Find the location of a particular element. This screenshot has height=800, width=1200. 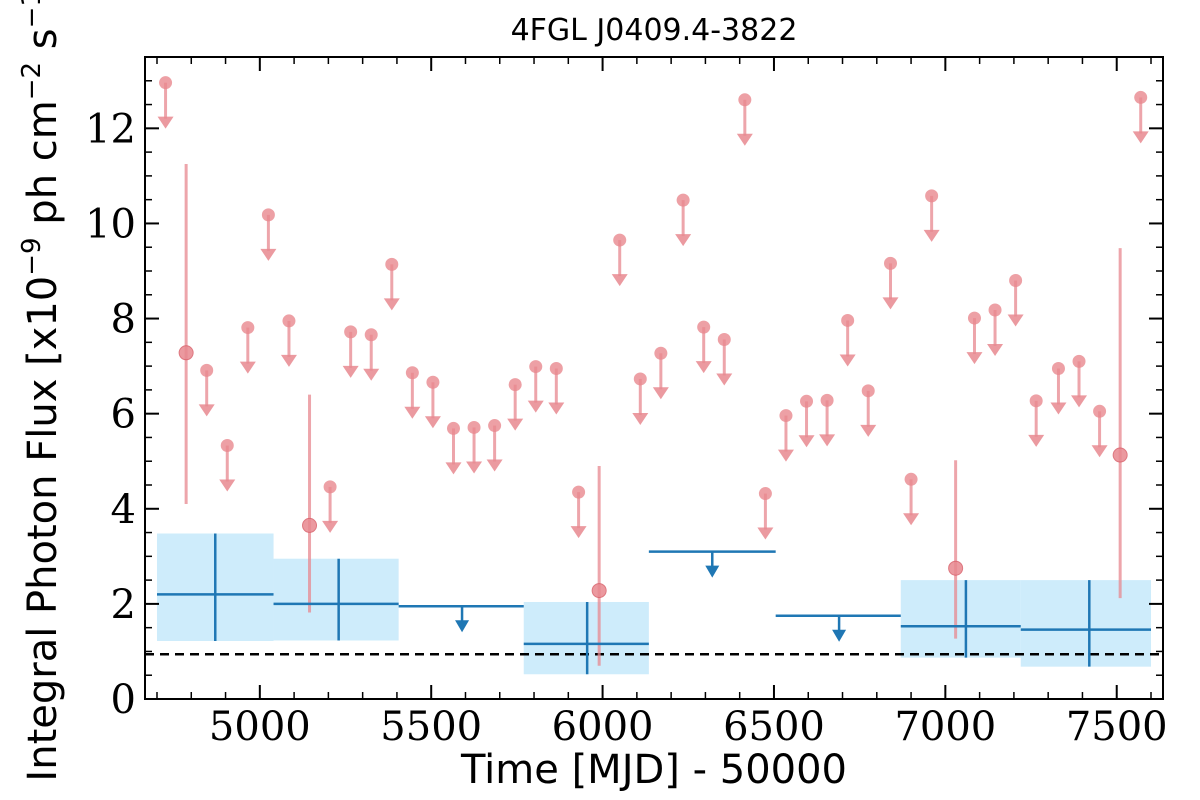

y-axis-label-exponent: −2 is located at coordinates (32, 81).